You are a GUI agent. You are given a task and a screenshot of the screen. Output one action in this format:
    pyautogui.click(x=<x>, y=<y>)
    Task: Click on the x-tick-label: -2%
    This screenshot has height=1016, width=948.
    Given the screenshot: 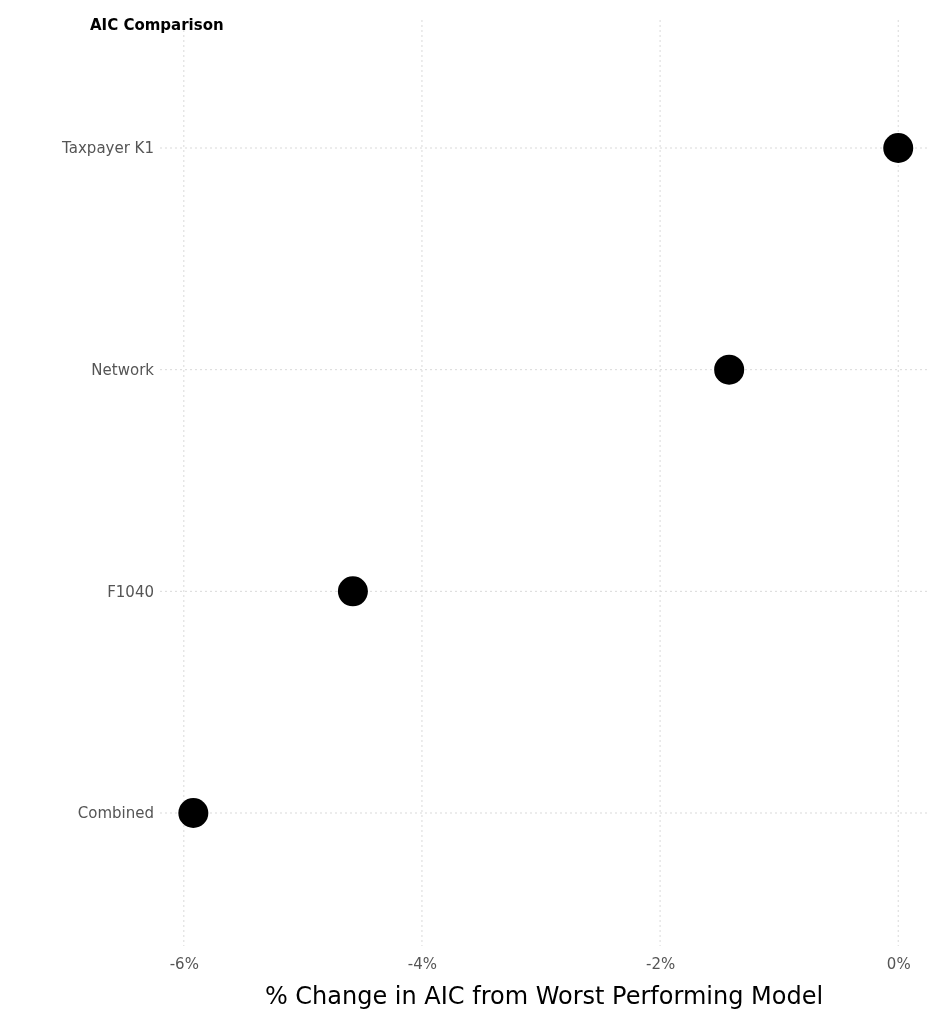 What is the action you would take?
    pyautogui.click(x=660, y=963)
    